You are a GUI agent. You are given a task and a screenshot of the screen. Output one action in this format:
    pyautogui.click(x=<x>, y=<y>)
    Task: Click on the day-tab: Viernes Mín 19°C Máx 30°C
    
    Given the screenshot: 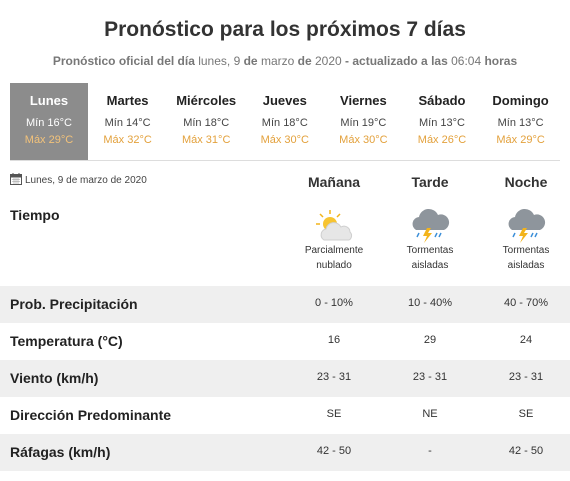 What is the action you would take?
    pyautogui.click(x=363, y=121)
    